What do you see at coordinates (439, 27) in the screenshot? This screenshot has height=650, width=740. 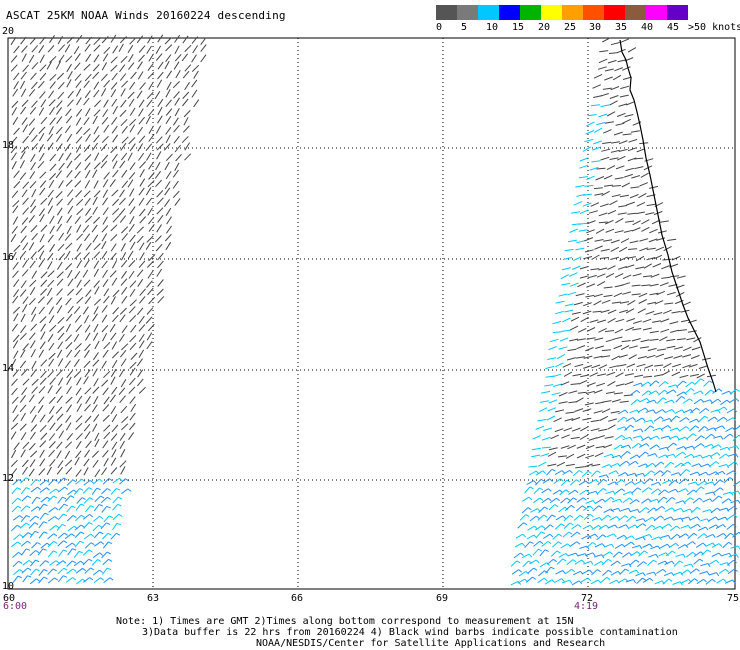 I see `legend-label: 0` at bounding box center [439, 27].